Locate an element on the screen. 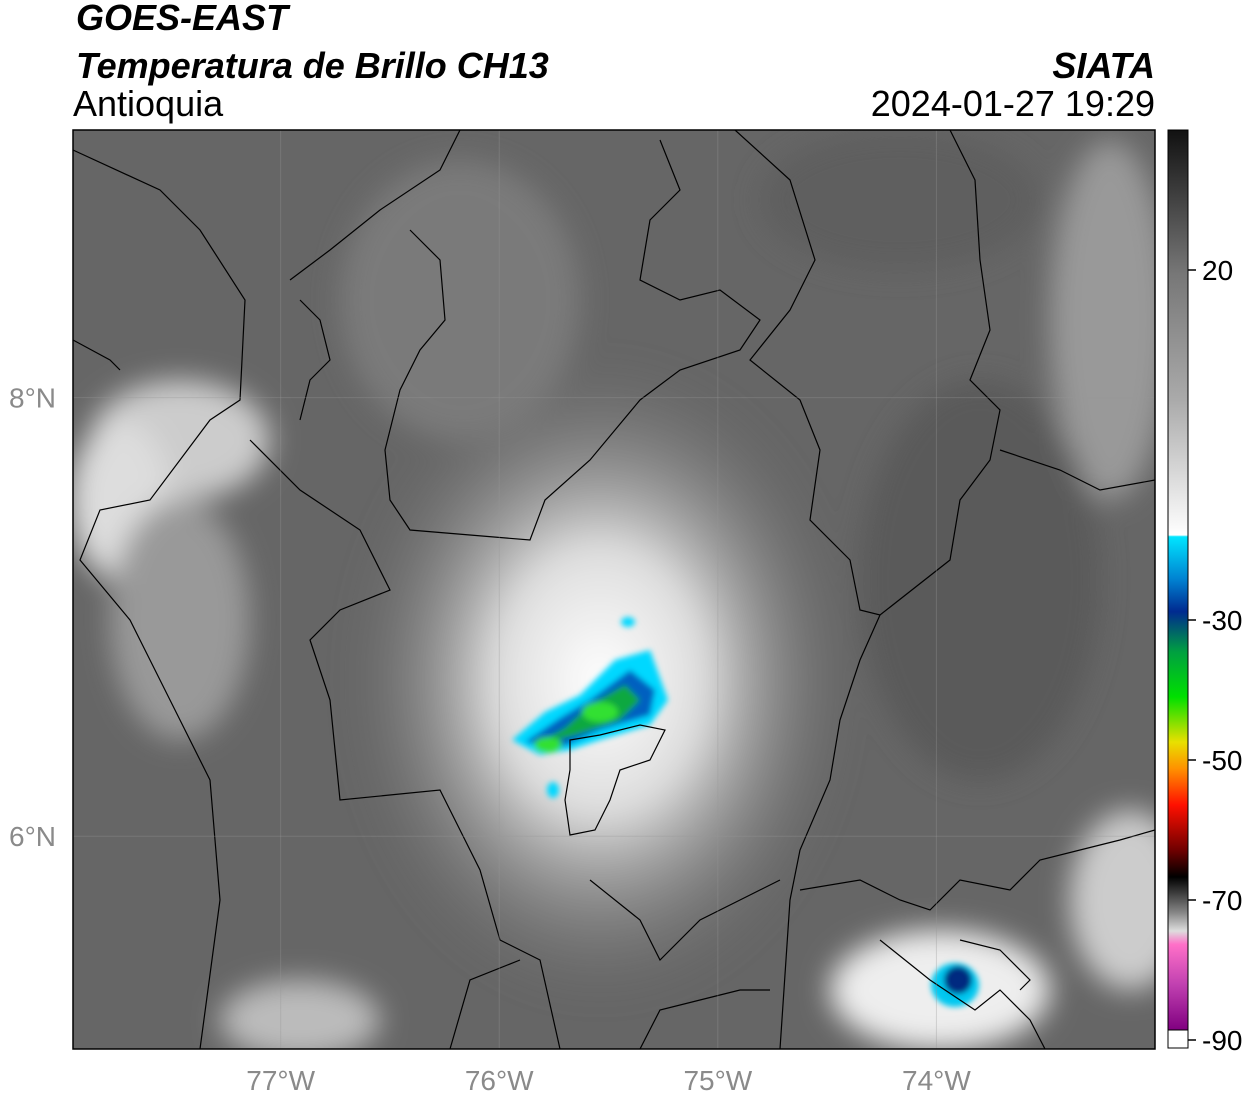 The height and width of the screenshot is (1099, 1252). colorbar-extension is located at coordinates (1178, 1039).